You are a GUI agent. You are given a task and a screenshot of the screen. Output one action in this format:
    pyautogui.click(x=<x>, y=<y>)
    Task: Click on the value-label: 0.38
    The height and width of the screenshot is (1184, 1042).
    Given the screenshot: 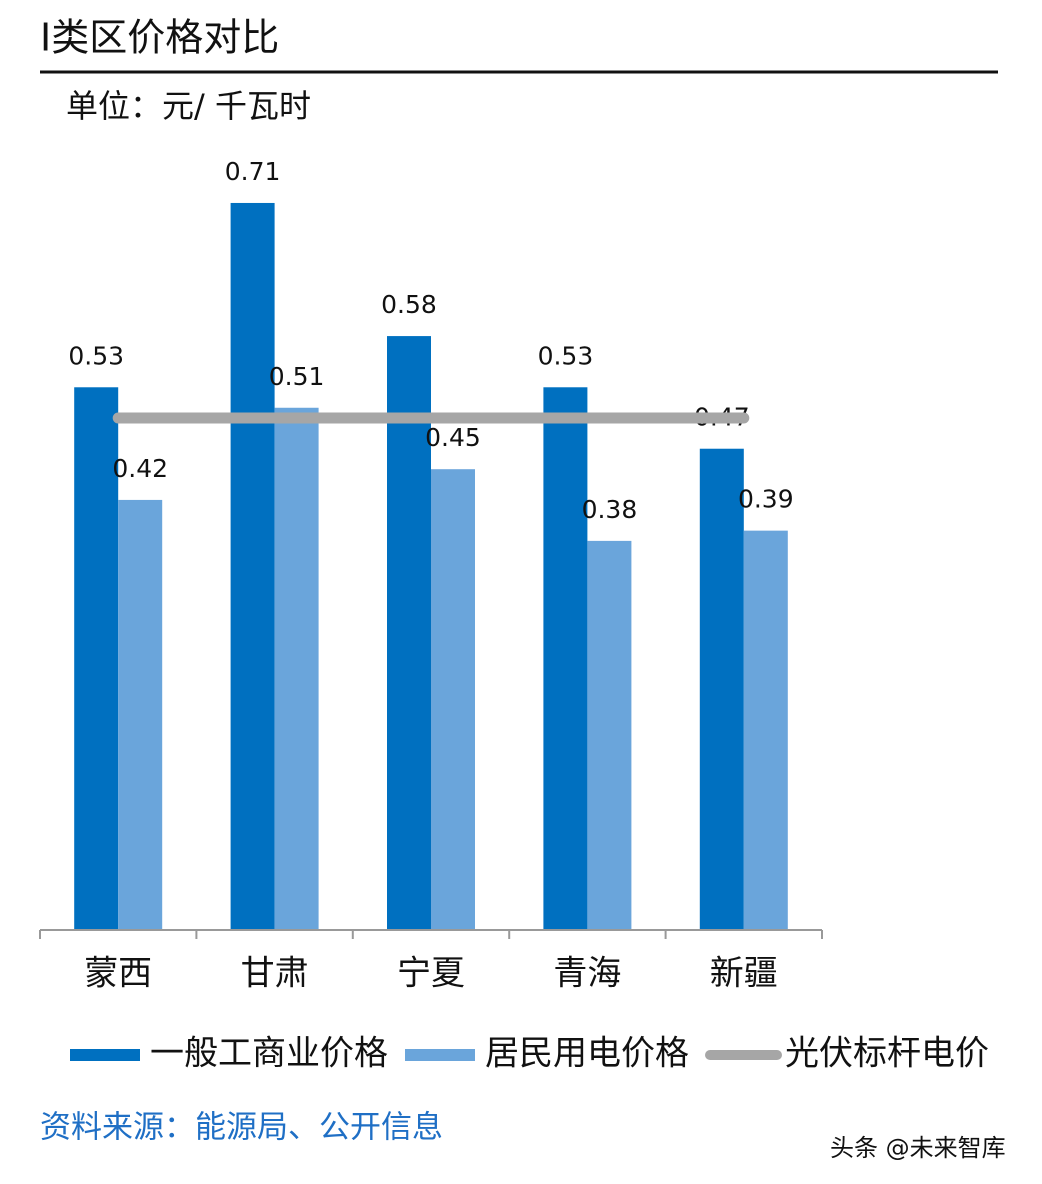 What is the action you would take?
    pyautogui.click(x=610, y=509)
    